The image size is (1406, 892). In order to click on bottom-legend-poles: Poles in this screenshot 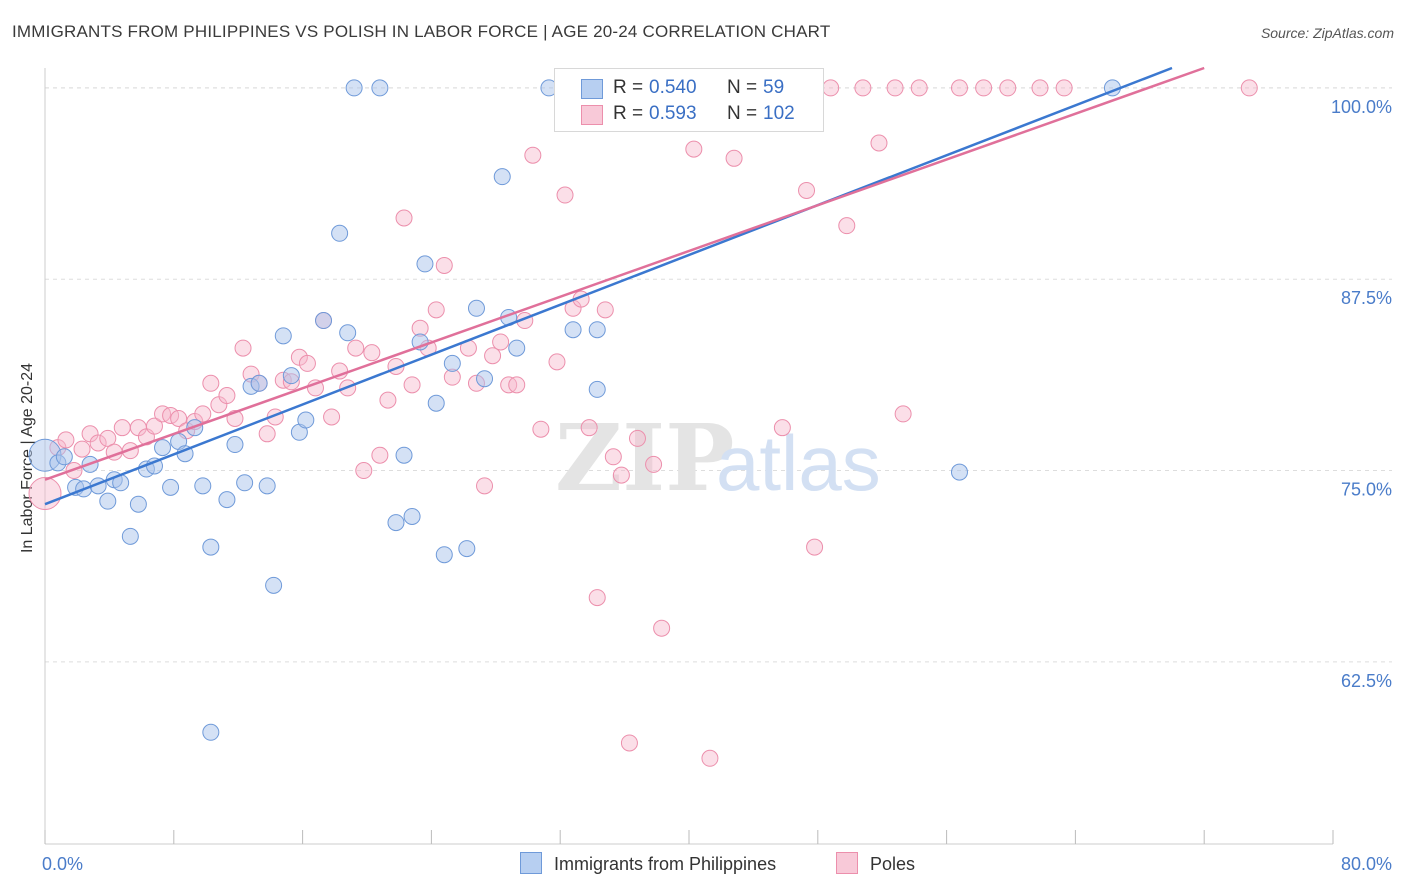, I will do `click(875, 863)`.